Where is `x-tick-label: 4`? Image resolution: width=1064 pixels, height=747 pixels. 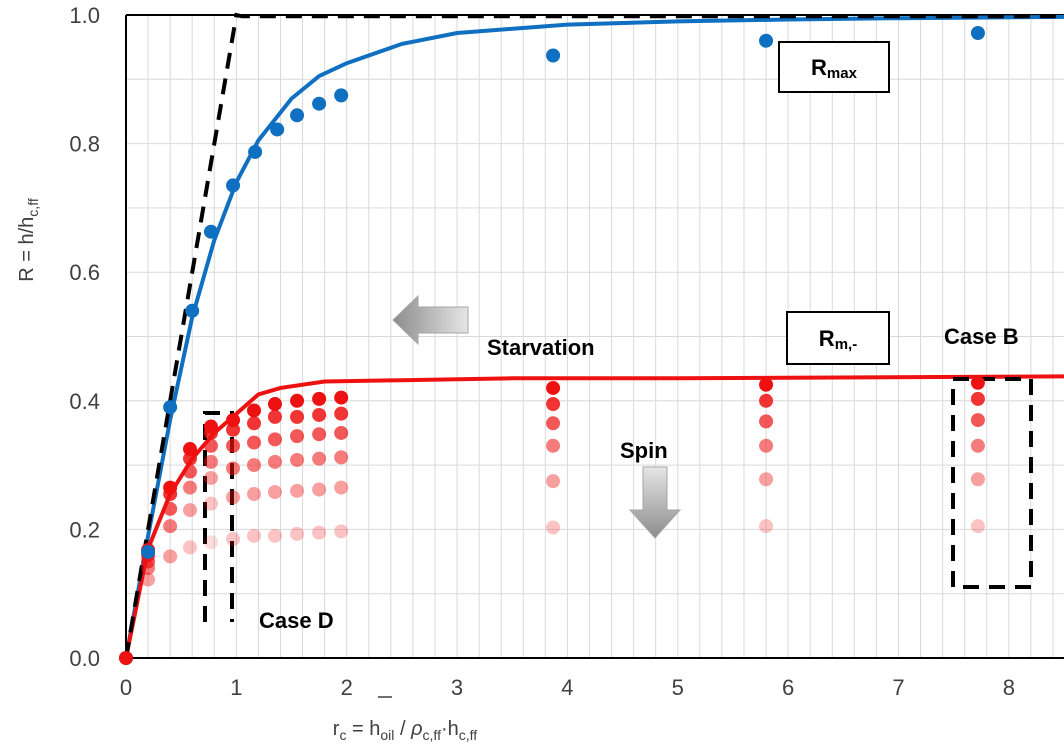
x-tick-label: 4 is located at coordinates (567, 687).